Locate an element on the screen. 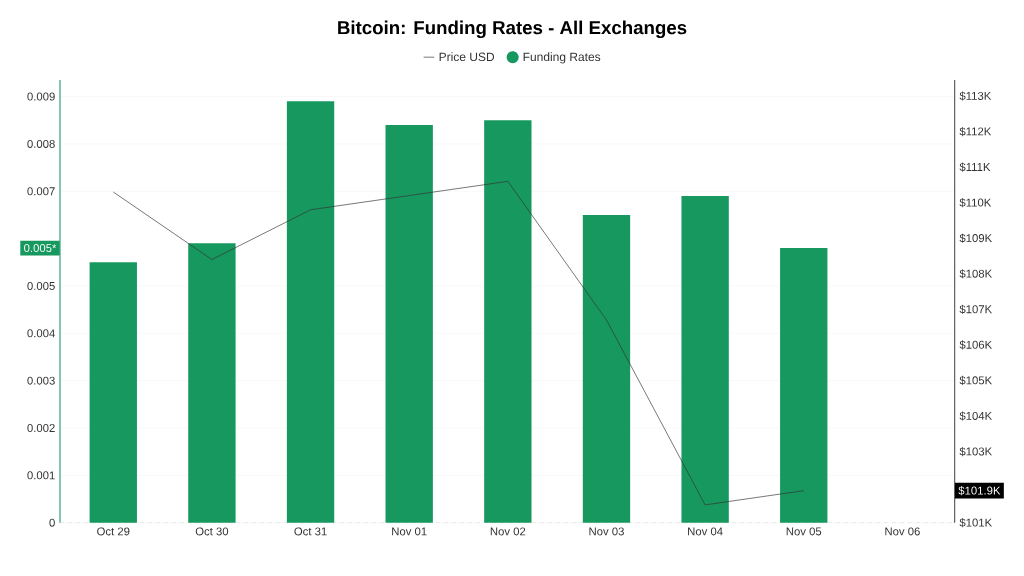 This screenshot has height=576, width=1024. y2-tick-label: $110K is located at coordinates (975, 203).